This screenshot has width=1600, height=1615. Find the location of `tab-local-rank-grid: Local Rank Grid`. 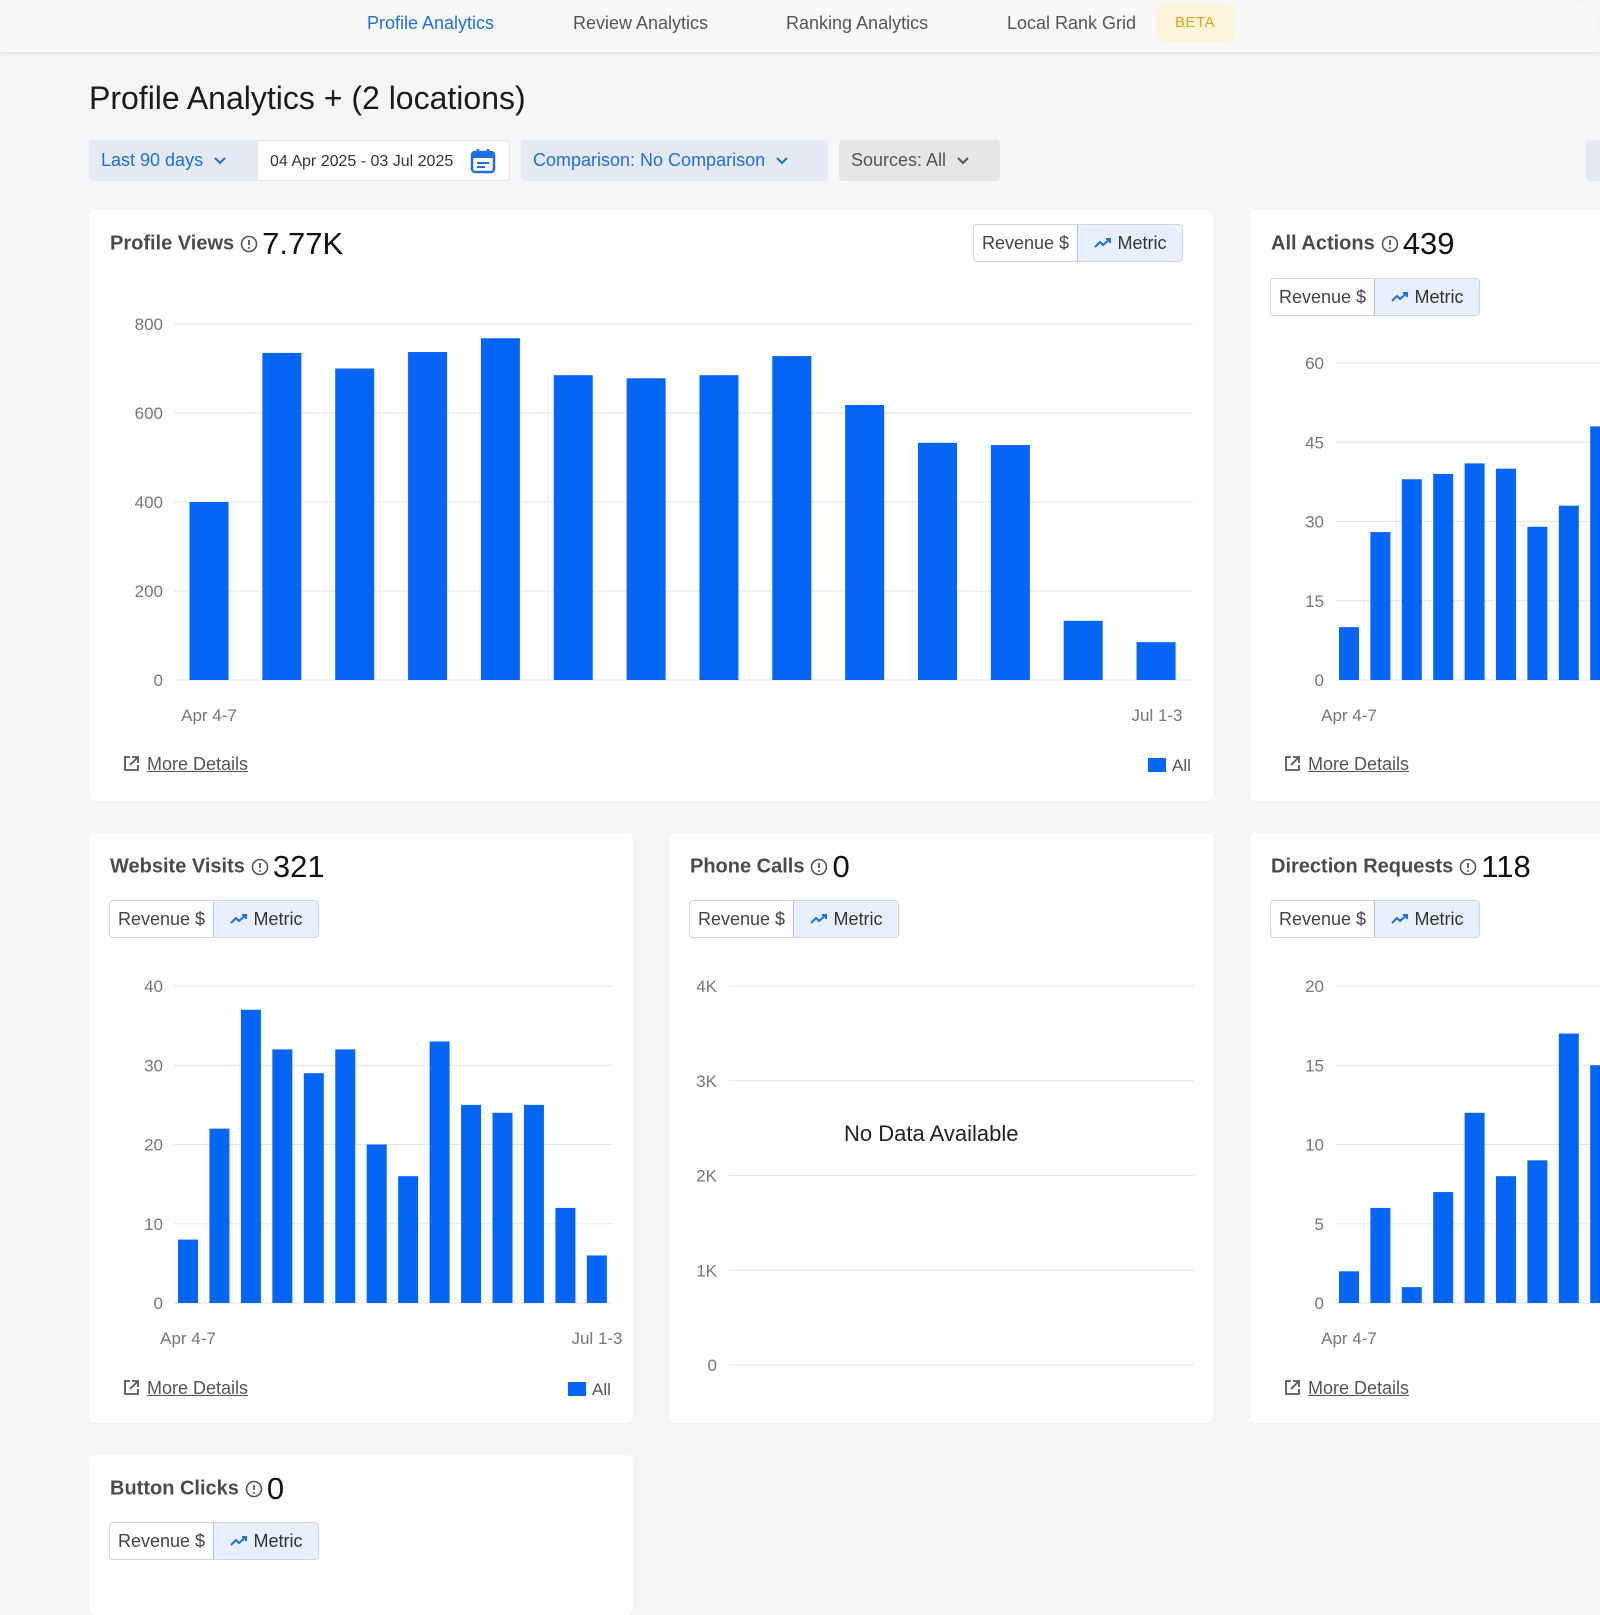

tab-local-rank-grid: Local Rank Grid is located at coordinates (1072, 23).